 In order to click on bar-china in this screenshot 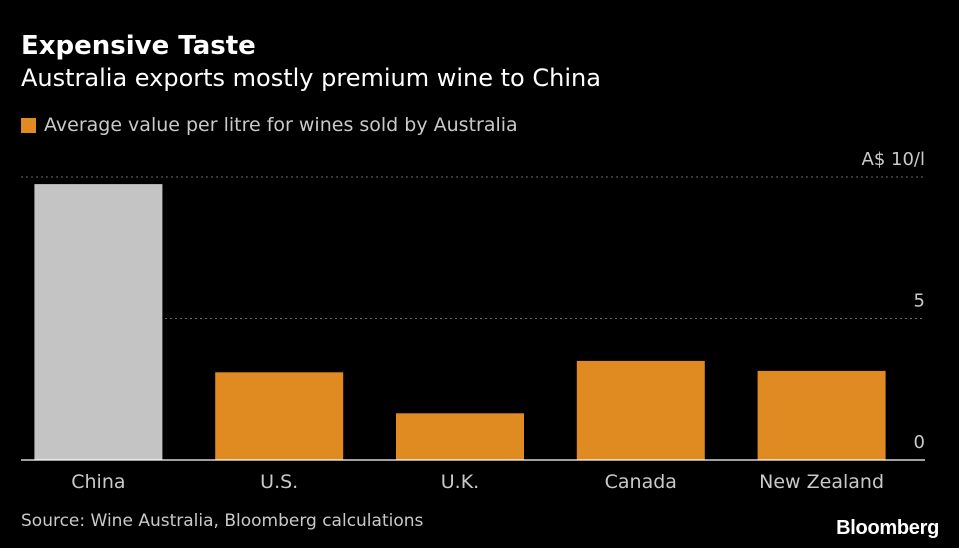, I will do `click(98, 322)`.